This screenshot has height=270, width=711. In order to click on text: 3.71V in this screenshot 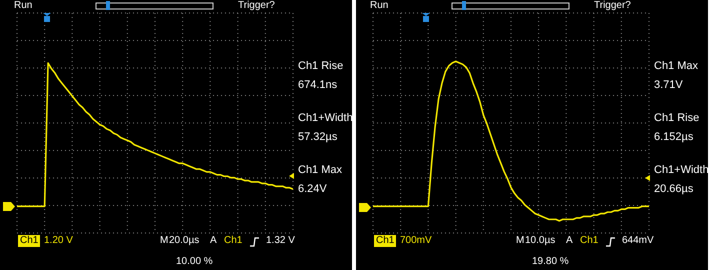, I will do `click(668, 85)`.